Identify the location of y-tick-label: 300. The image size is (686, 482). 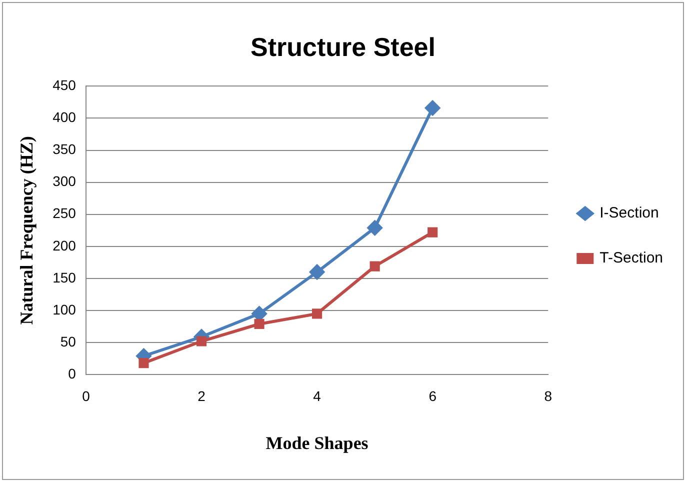
(64, 181).